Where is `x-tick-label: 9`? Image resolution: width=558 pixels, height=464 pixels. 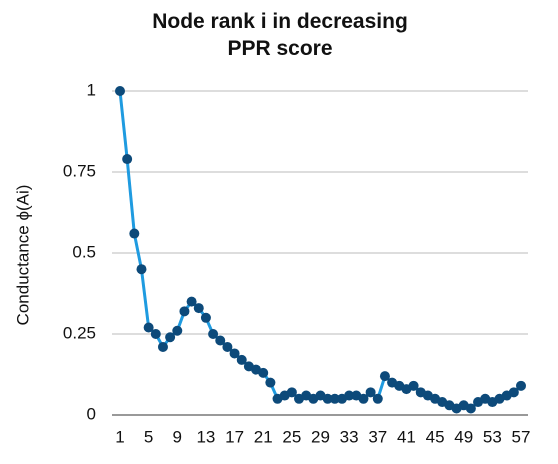
x-tick-label: 9 is located at coordinates (177, 436).